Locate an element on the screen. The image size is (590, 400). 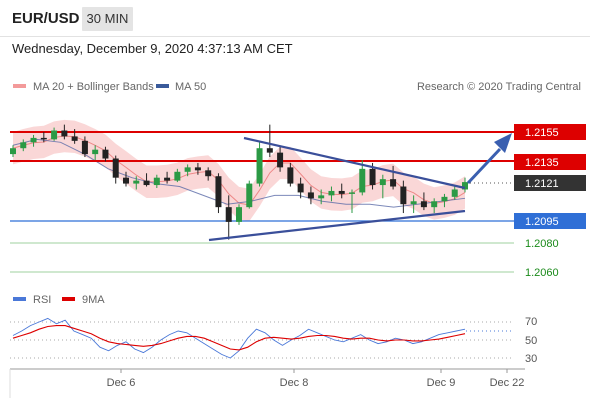
s3-label: 1.2060 is located at coordinates (542, 273).